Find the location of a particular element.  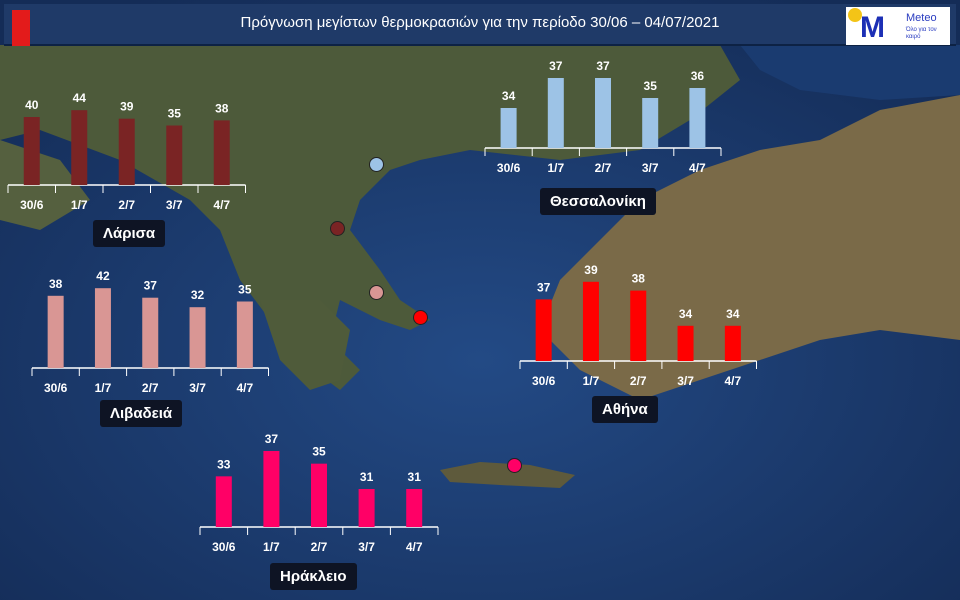

land-blacksea-coast is located at coordinates (850, 72).